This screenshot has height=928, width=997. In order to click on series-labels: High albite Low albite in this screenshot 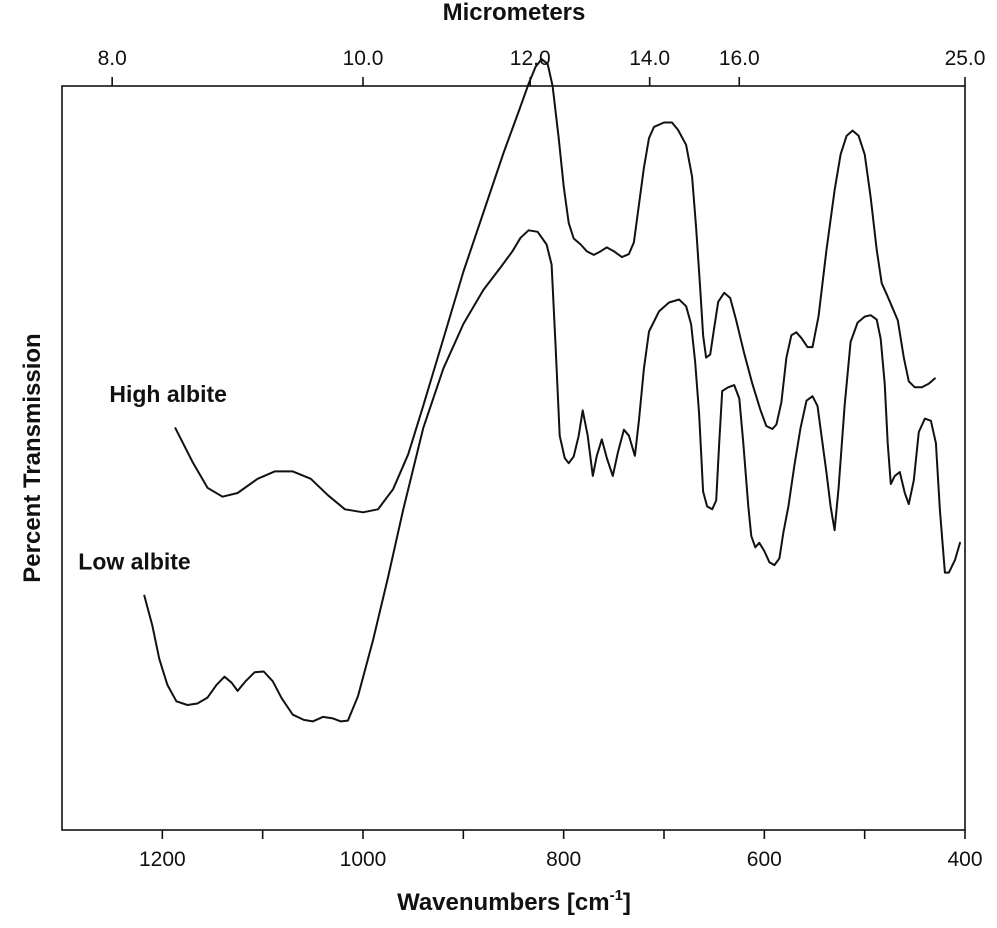, I will do `click(152, 477)`.